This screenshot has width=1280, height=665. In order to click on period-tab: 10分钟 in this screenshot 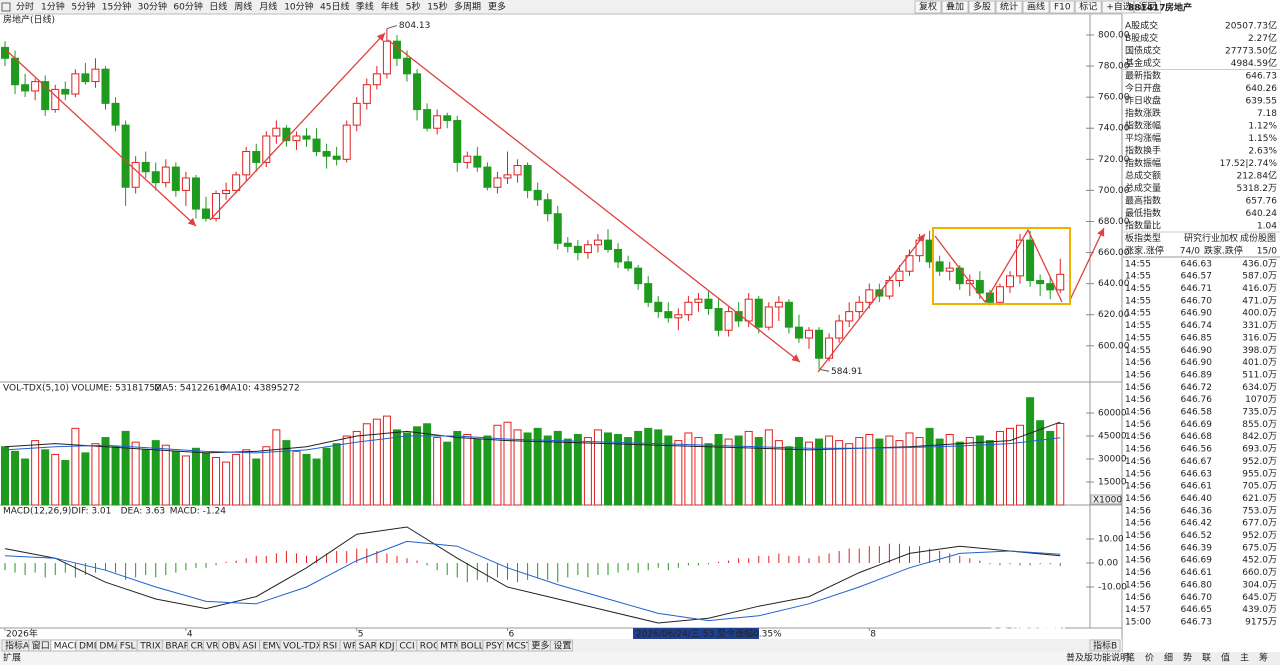, I will do `click(298, 7)`.